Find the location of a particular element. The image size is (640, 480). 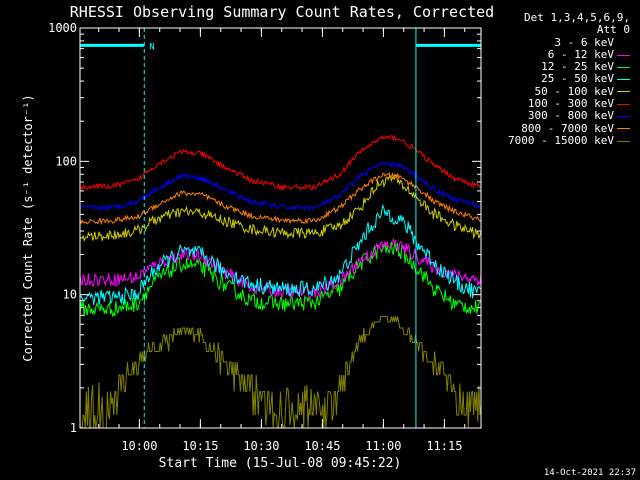

timestamp: 14-Oct-2021 22:37 is located at coordinates (589, 473).